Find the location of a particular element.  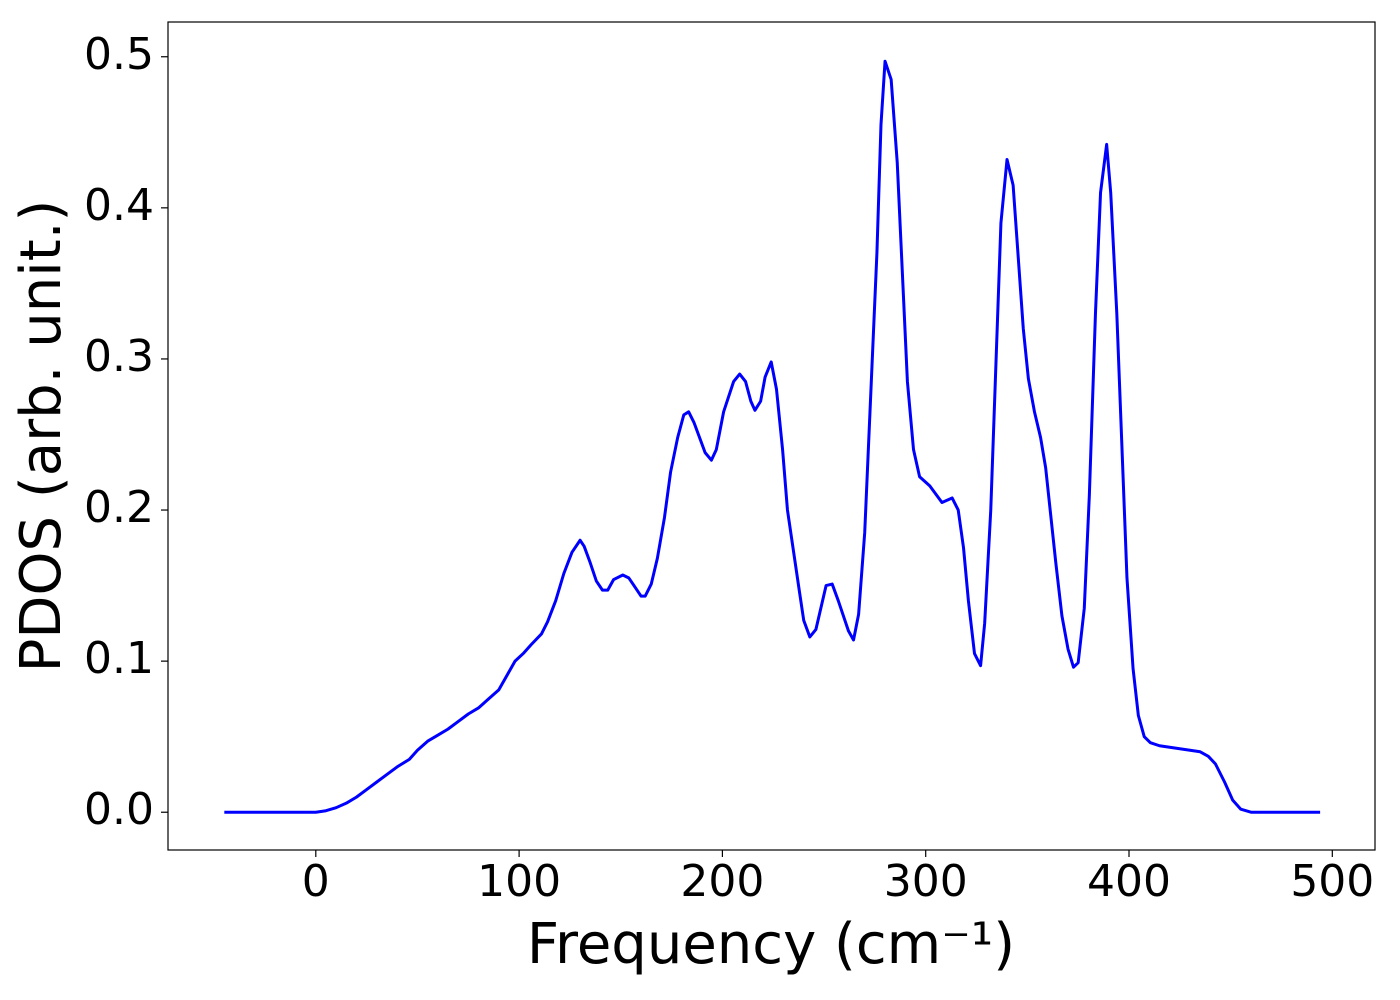

x-tick-label: 100 is located at coordinates (519, 881).